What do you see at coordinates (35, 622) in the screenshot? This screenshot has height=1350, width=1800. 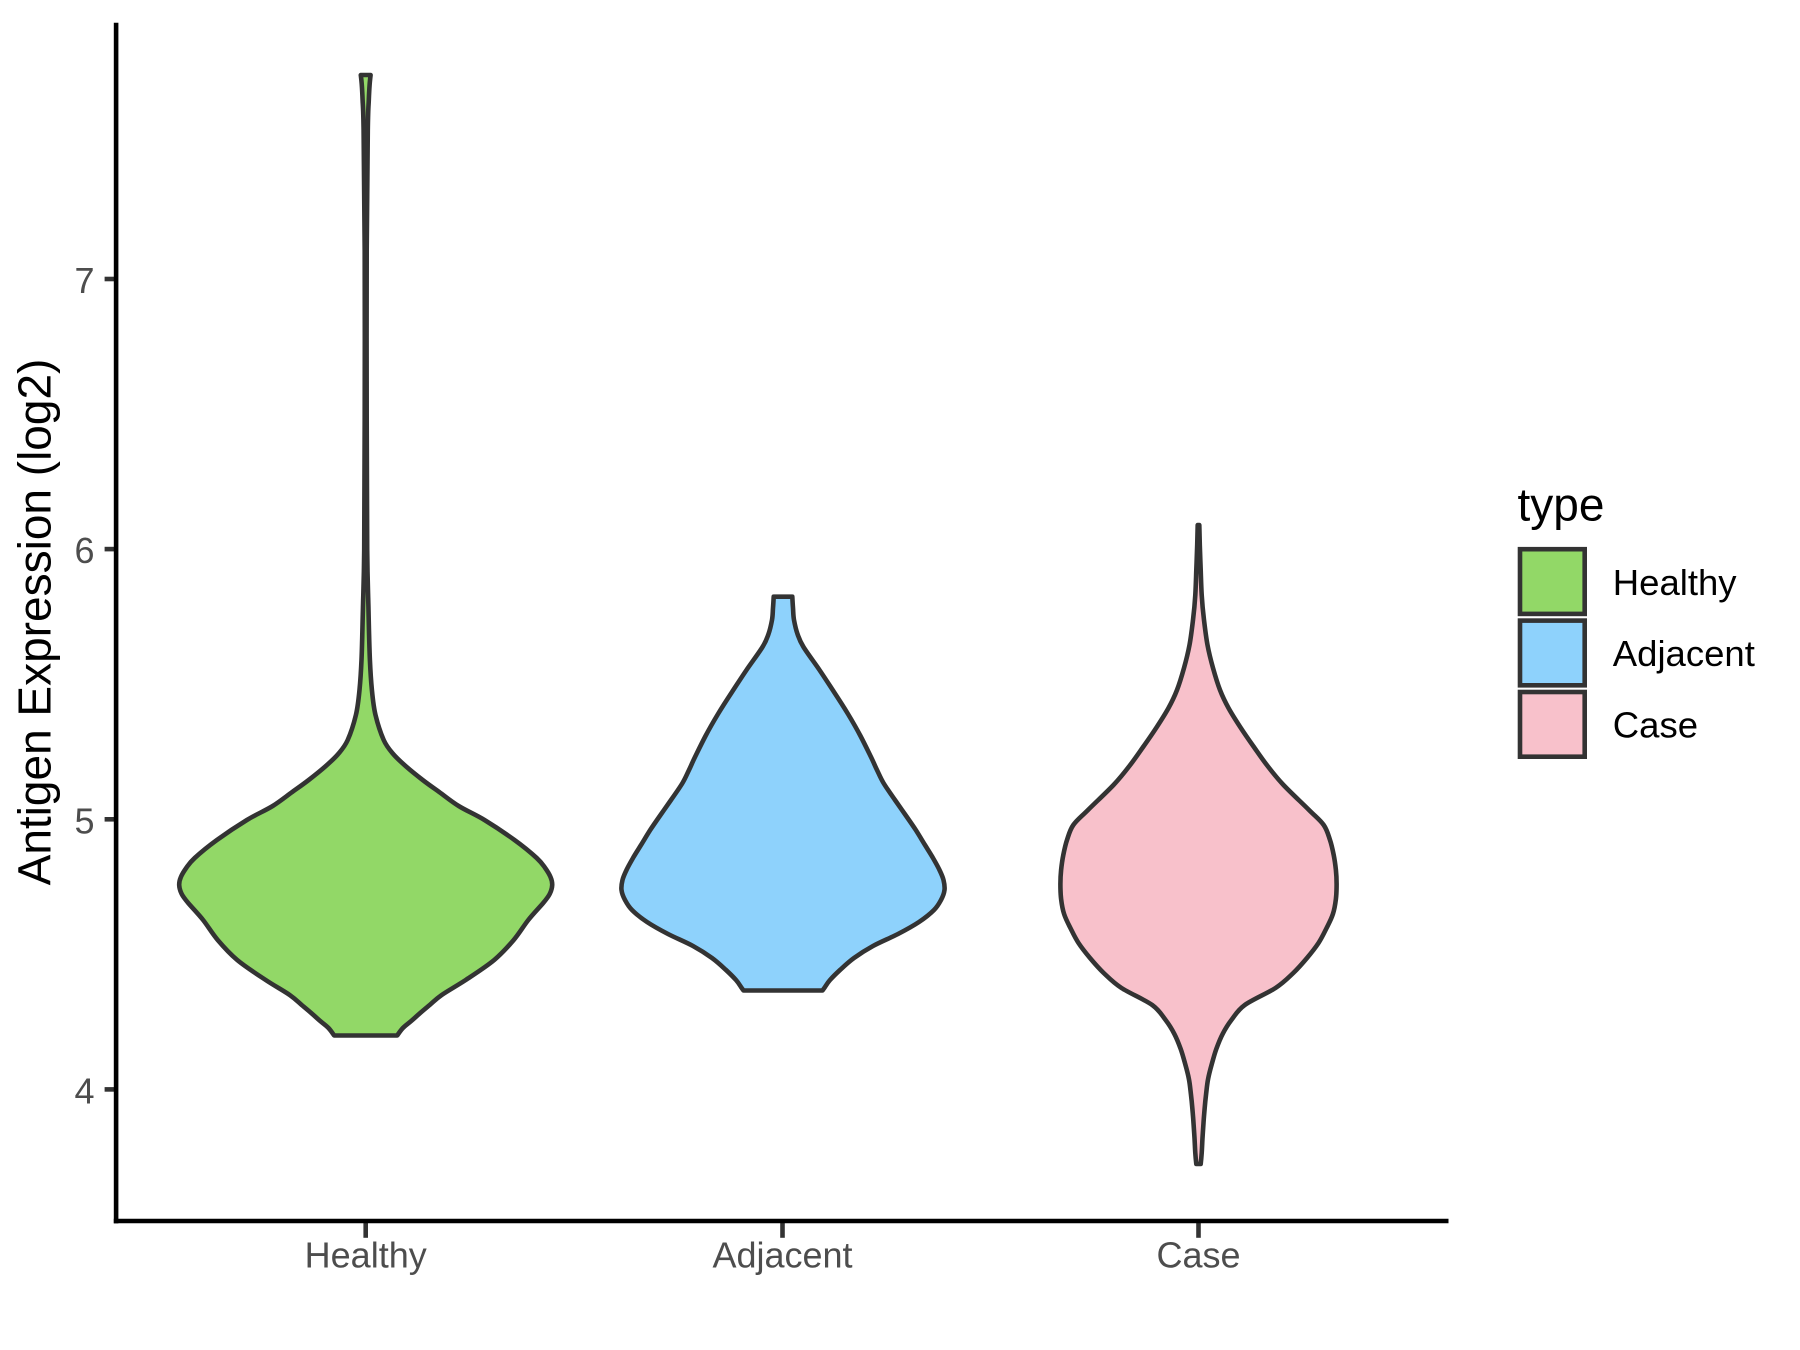 I see `svg-text: Antigen Expression (log2)` at bounding box center [35, 622].